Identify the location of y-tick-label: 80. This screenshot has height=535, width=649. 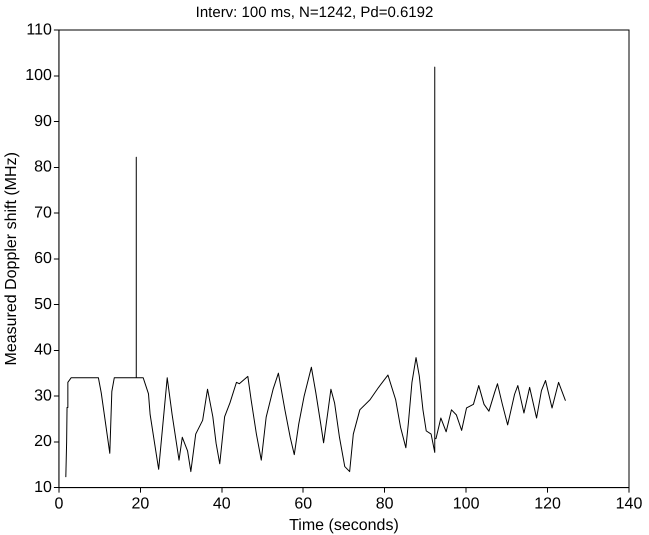
(43, 167).